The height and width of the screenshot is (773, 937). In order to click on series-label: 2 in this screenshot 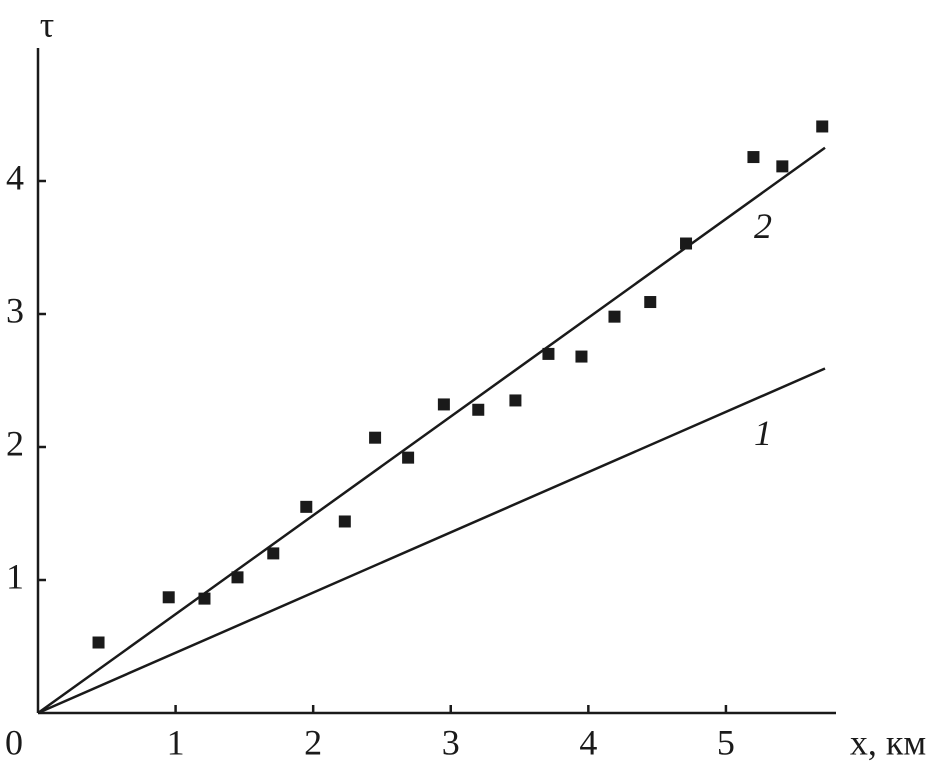, I will do `click(763, 226)`.